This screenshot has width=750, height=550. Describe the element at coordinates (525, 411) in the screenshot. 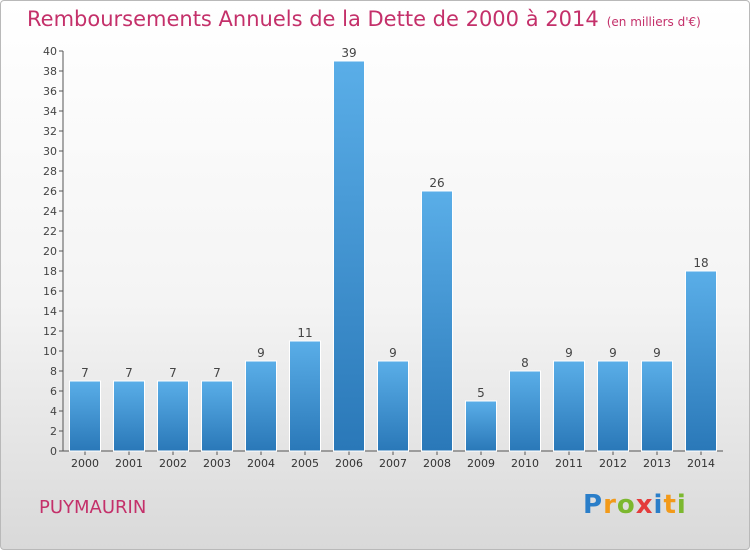

I see `bar-2010` at that location.